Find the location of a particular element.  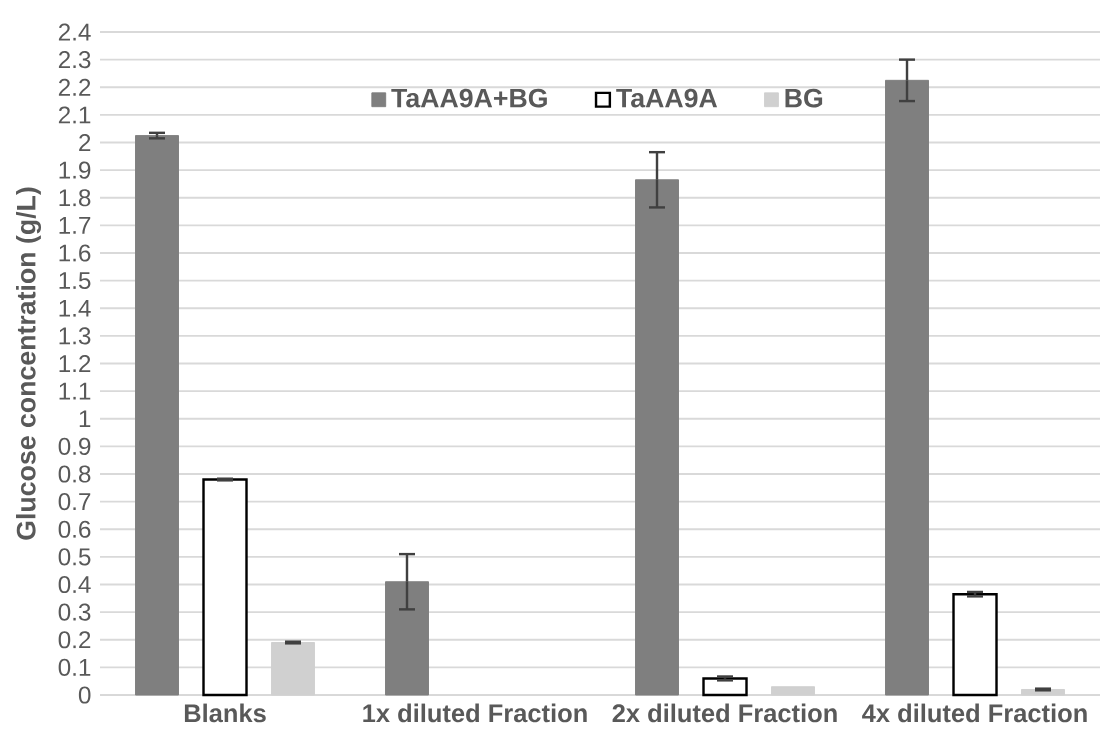

y-tick-label: 1.2 is located at coordinates (75, 363).